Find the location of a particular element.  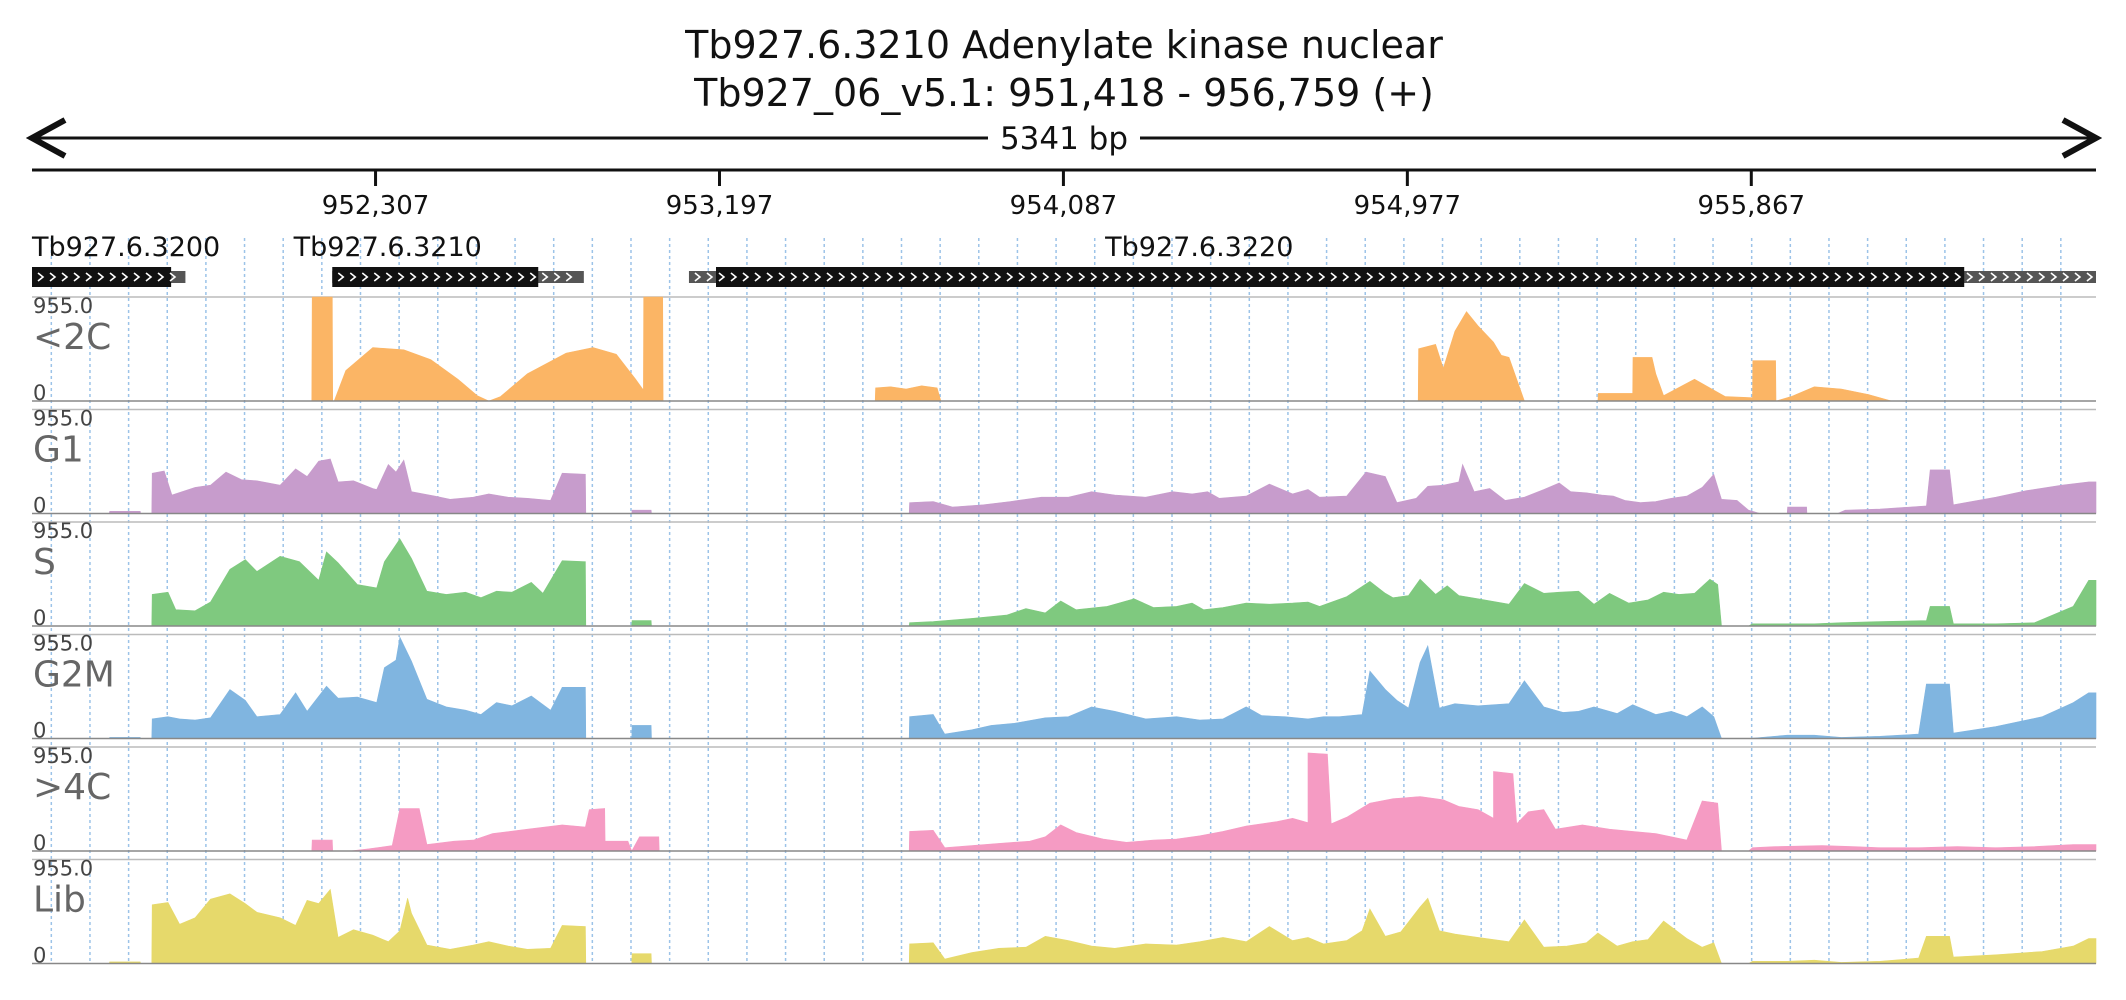

gene-label: Tb927.6.3220 is located at coordinates (1198, 247).